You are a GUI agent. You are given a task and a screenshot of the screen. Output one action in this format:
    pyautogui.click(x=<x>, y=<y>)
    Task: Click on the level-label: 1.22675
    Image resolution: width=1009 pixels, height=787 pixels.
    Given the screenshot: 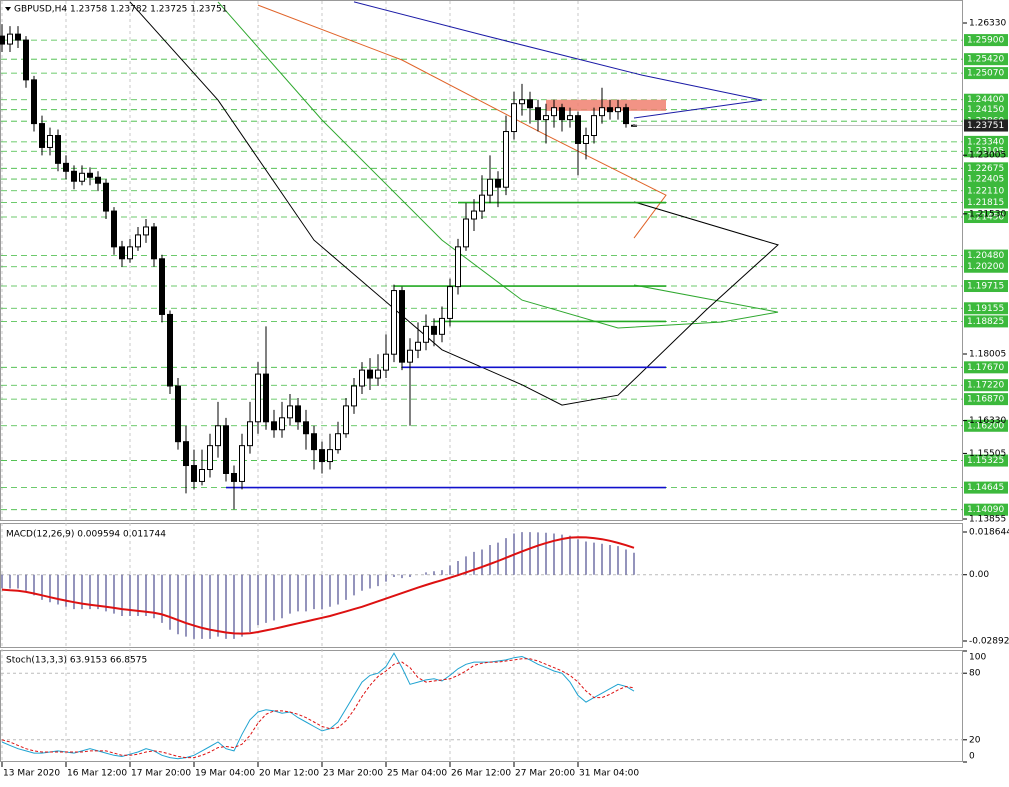 What is the action you would take?
    pyautogui.click(x=985, y=169)
    